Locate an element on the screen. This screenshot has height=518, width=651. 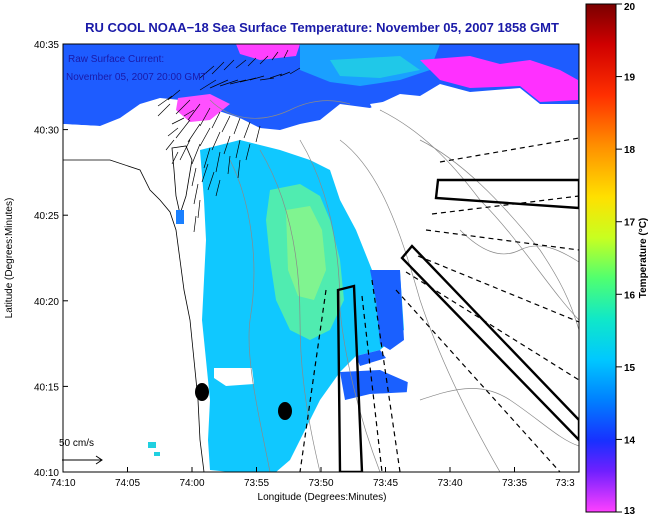
current-overlay-line1: Raw Surface Current: is located at coordinates (116, 59).